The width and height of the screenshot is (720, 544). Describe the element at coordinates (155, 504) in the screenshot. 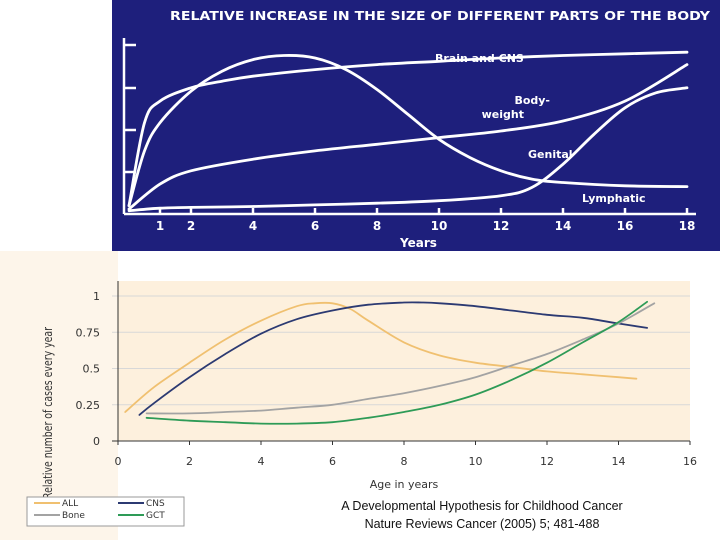

I see `legend-label-cns: CNS` at that location.